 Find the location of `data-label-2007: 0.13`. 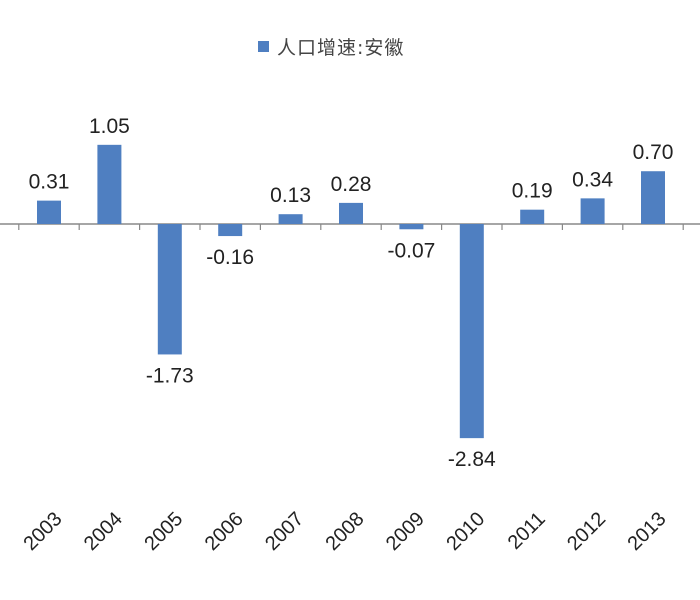

data-label-2007: 0.13 is located at coordinates (290, 195).